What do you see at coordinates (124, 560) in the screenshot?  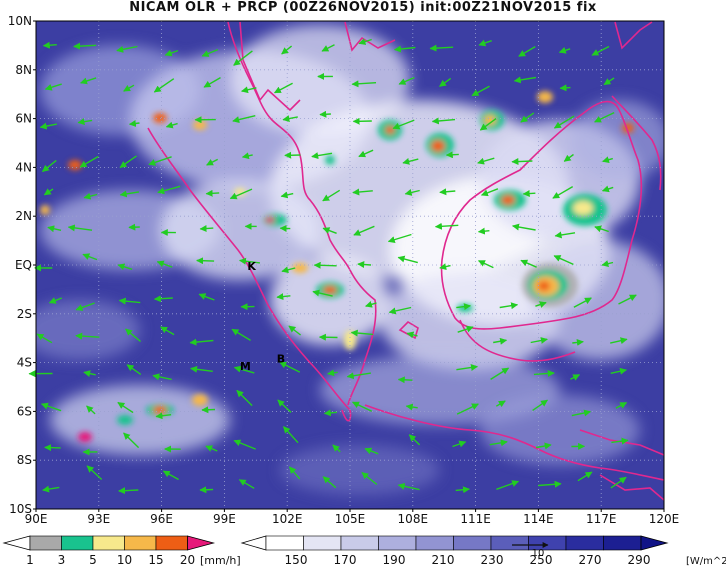 I see `precip-legend-label: 10` at bounding box center [124, 560].